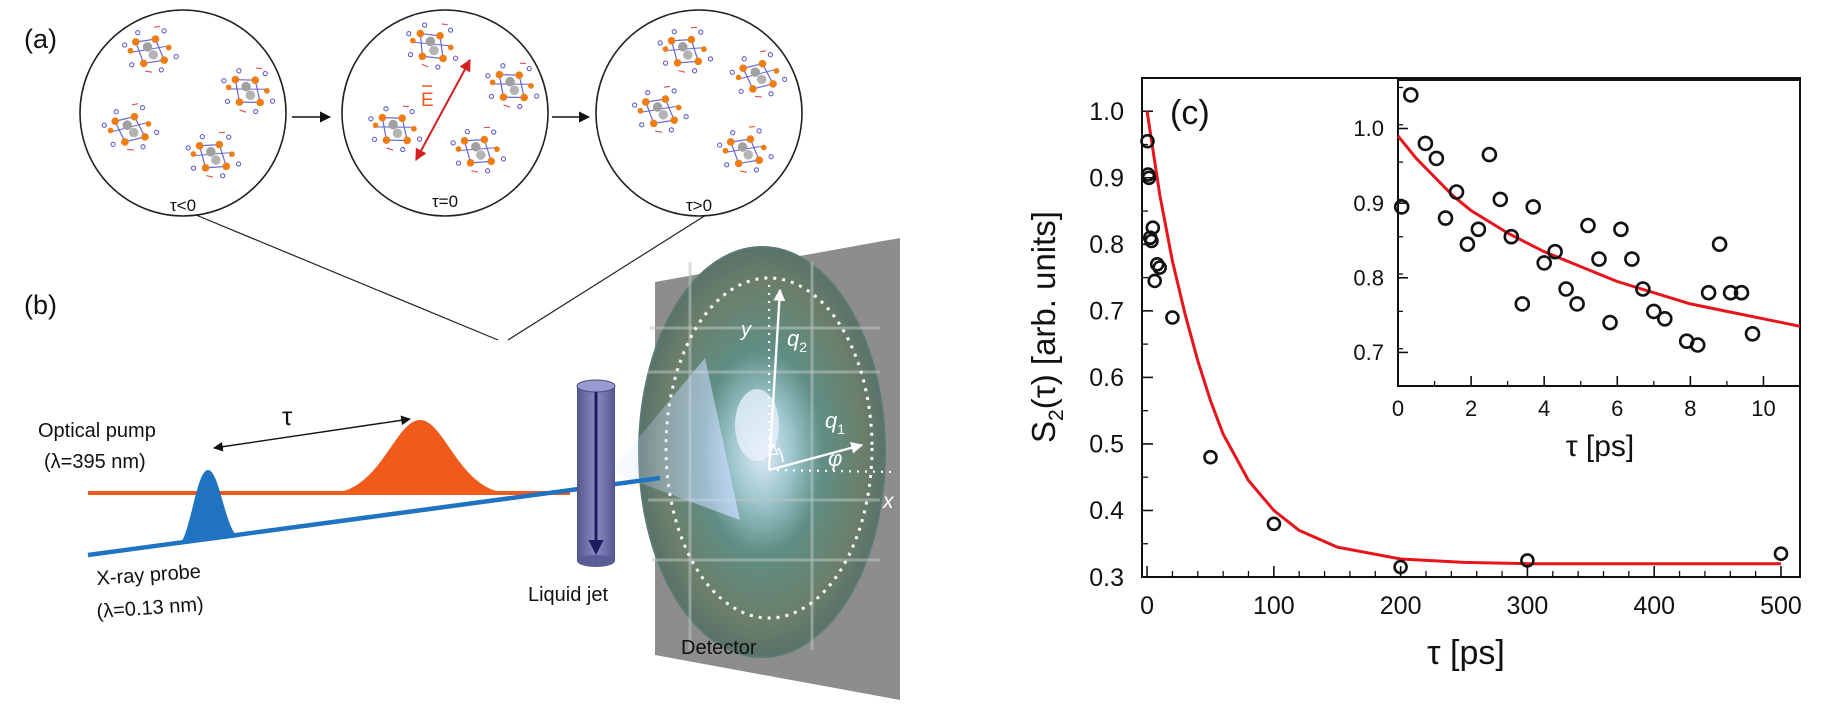  I want to click on q2-label: q2, so click(797, 340).